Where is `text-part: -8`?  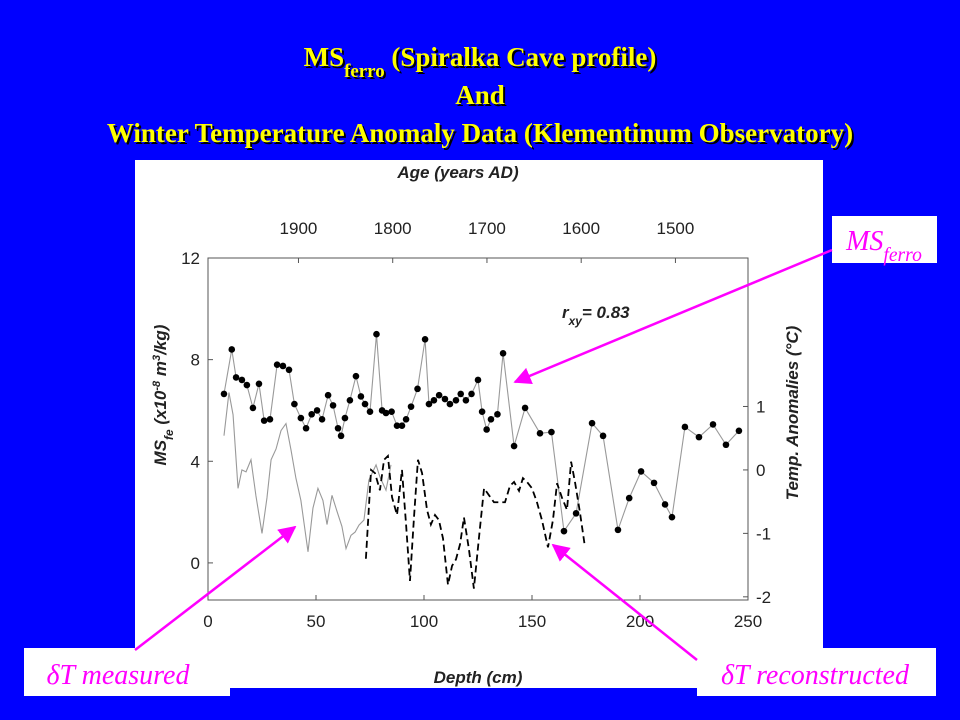 text-part: -8 is located at coordinates (157, 385).